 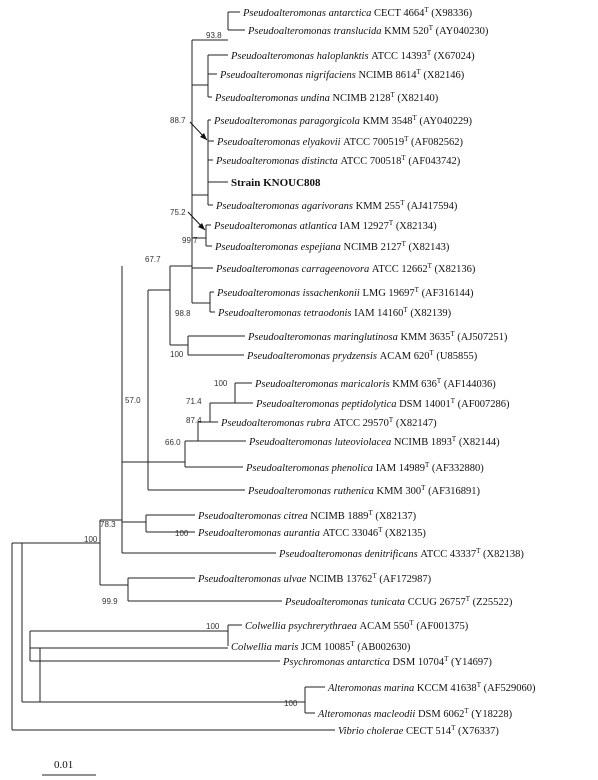 I want to click on taxon-accession: (AF082562), so click(x=435, y=142).